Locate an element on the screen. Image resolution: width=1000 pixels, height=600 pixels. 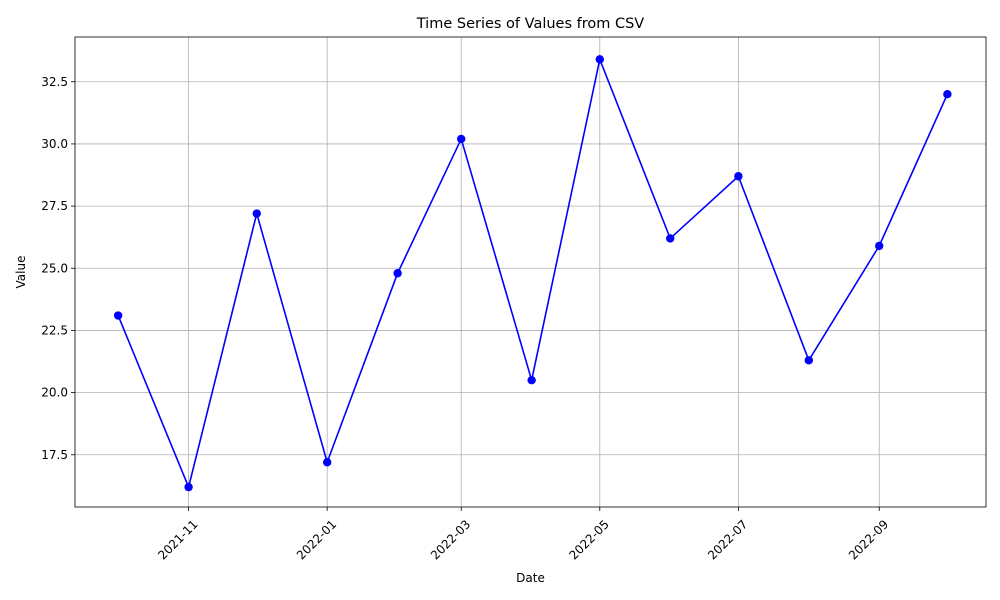
y-tick-label: 30.0 is located at coordinates (54, 144).